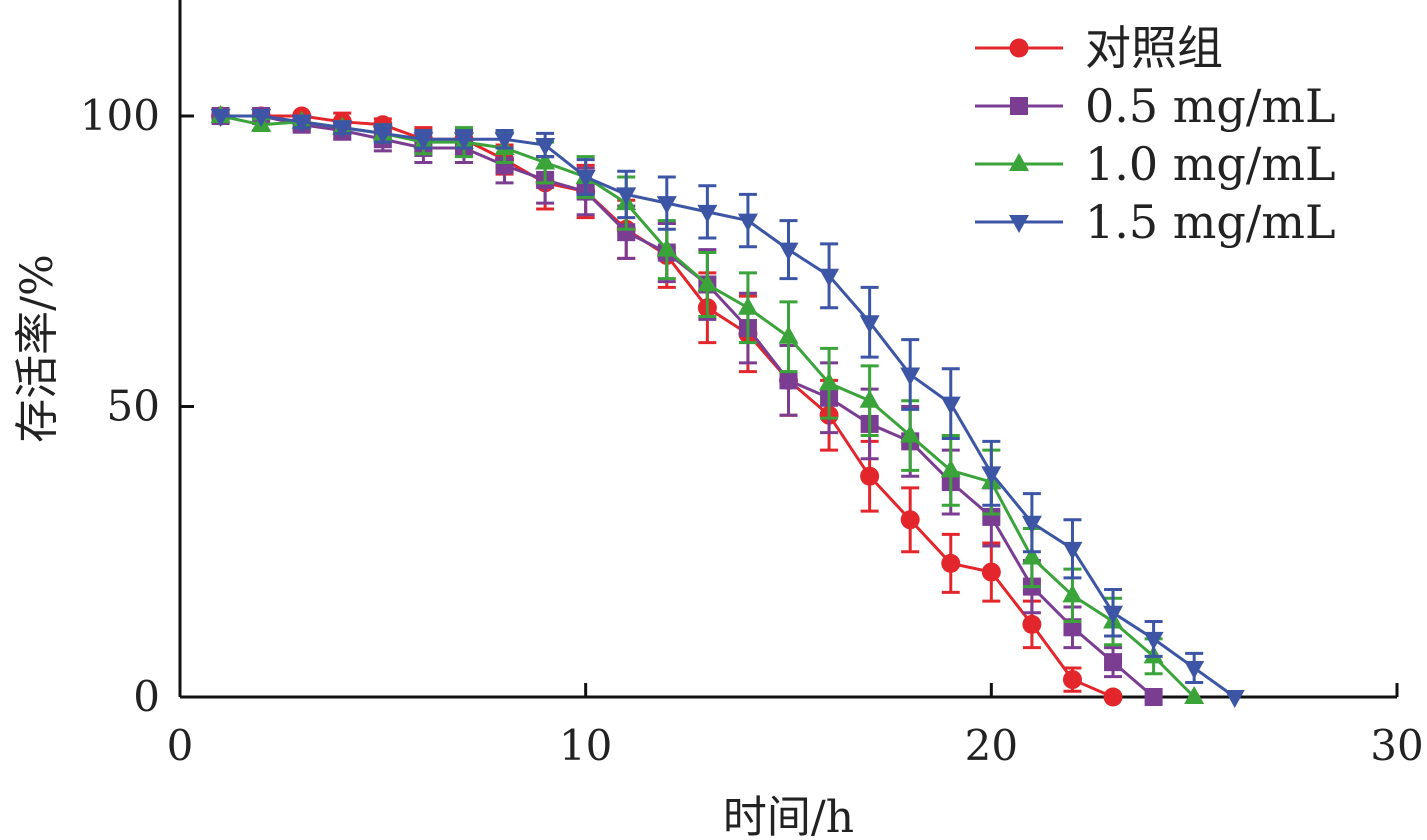 The height and width of the screenshot is (840, 1427). Describe the element at coordinates (1154, 48) in the screenshot. I see `legend-label: 对照组` at that location.